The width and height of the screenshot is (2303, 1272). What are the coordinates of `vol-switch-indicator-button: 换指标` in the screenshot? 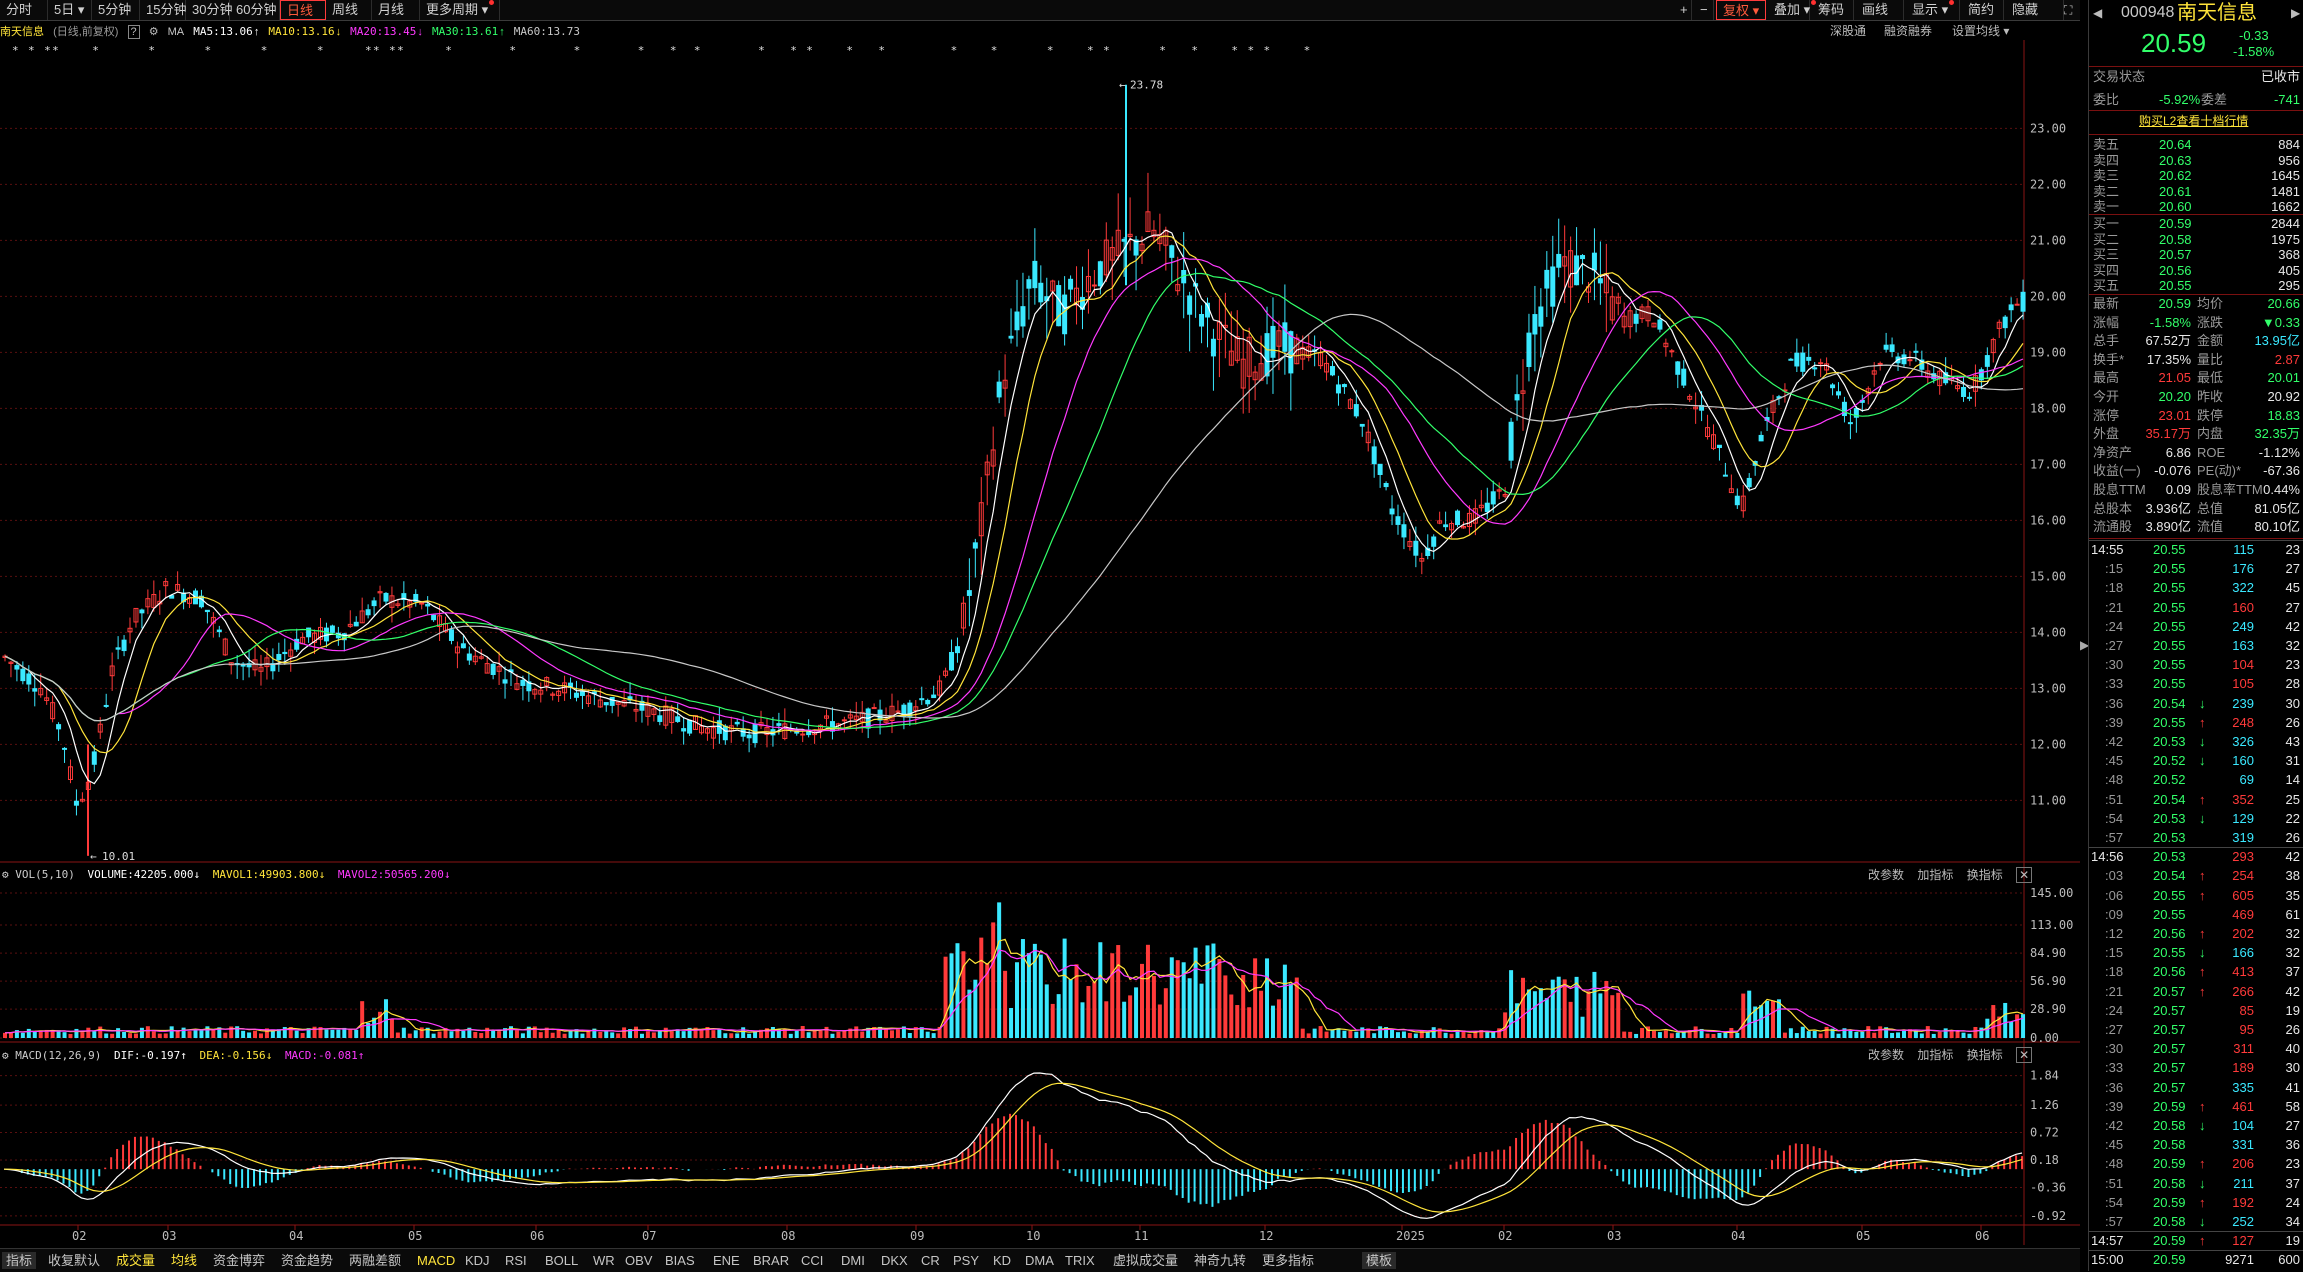 It's located at (1984, 875).